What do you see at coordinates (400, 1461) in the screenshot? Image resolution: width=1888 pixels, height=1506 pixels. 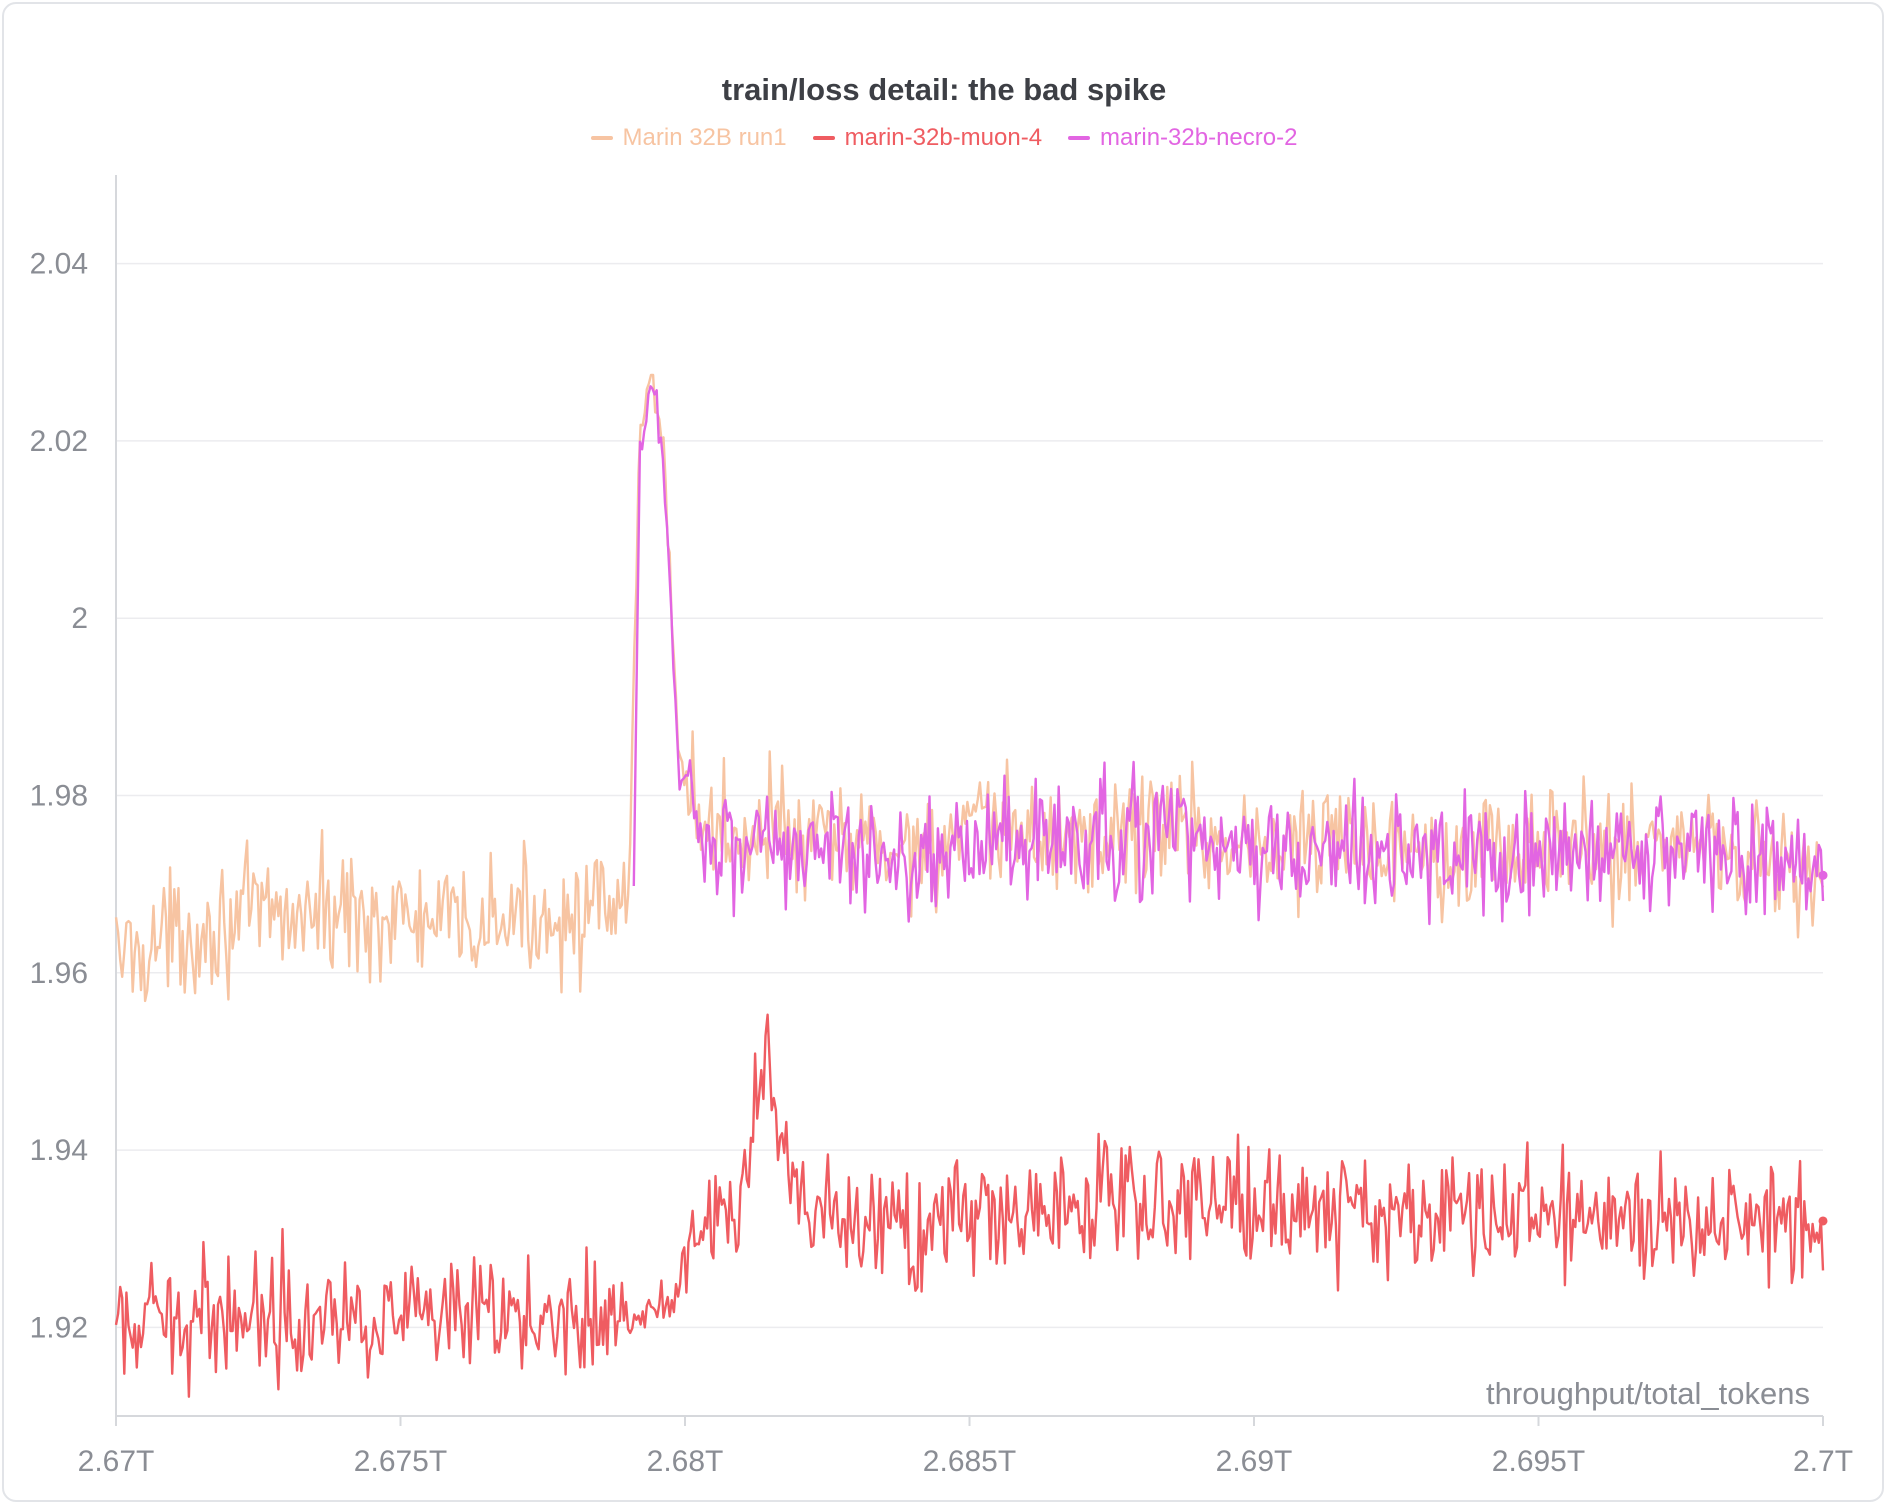 I see `x-tick-label-1: 2.675T` at bounding box center [400, 1461].